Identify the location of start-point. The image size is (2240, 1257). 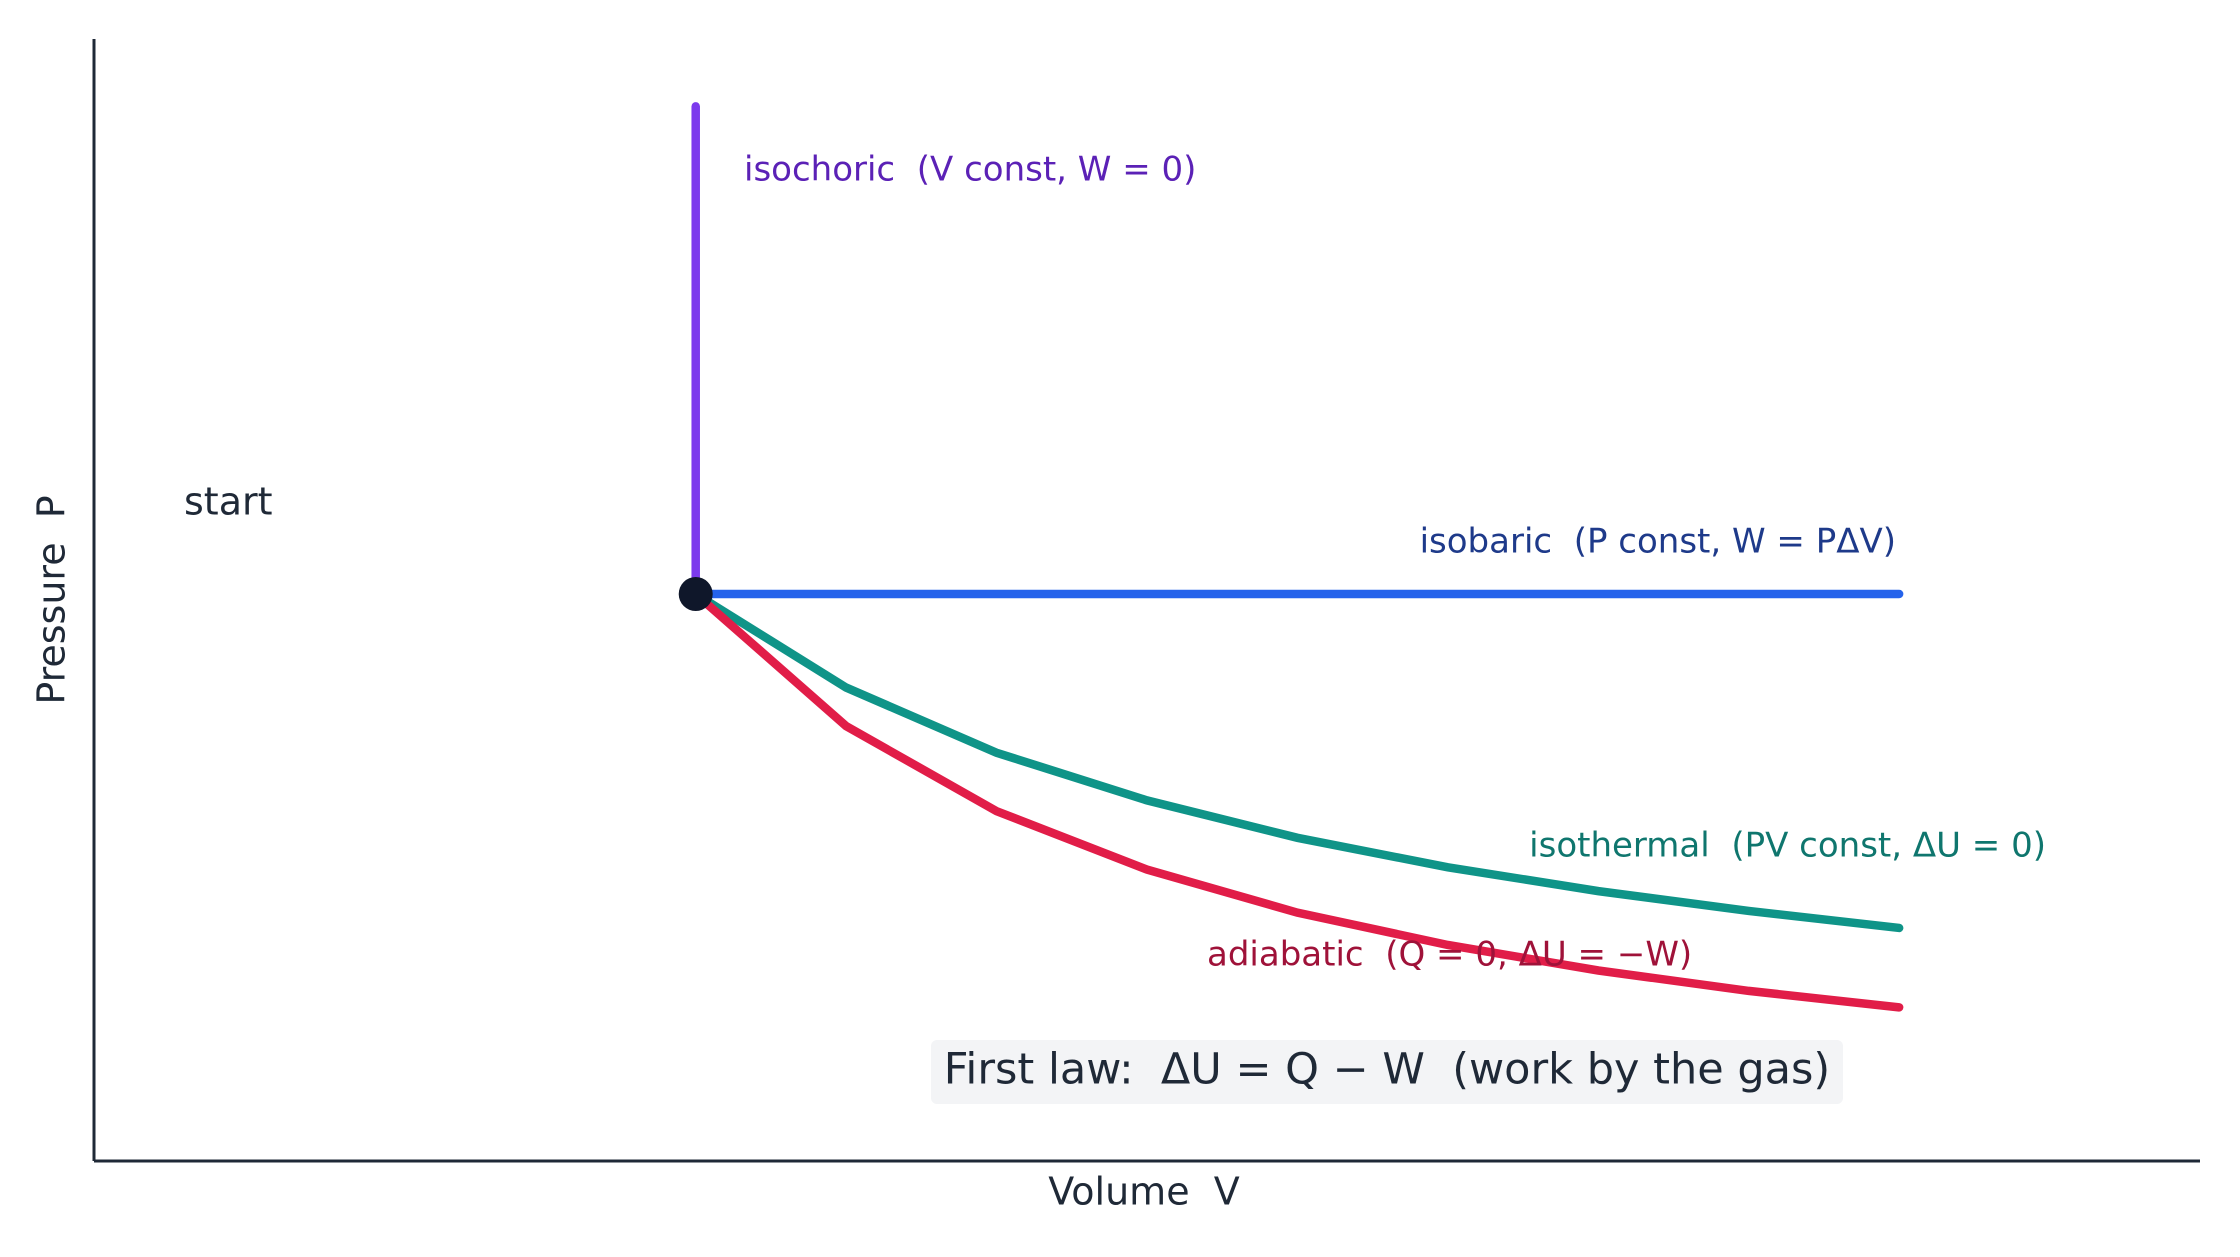
(695, 594).